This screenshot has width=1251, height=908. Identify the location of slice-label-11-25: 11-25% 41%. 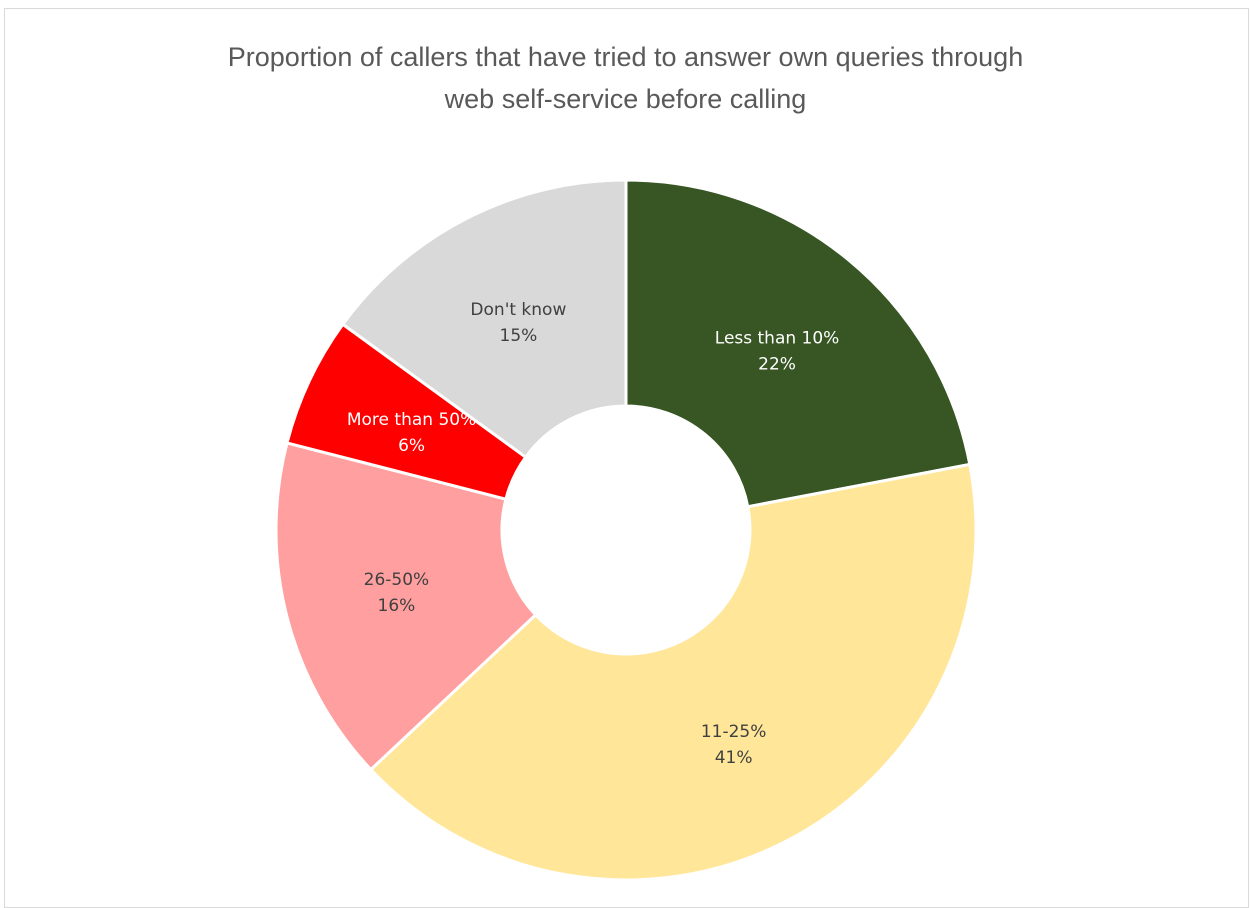
(734, 745).